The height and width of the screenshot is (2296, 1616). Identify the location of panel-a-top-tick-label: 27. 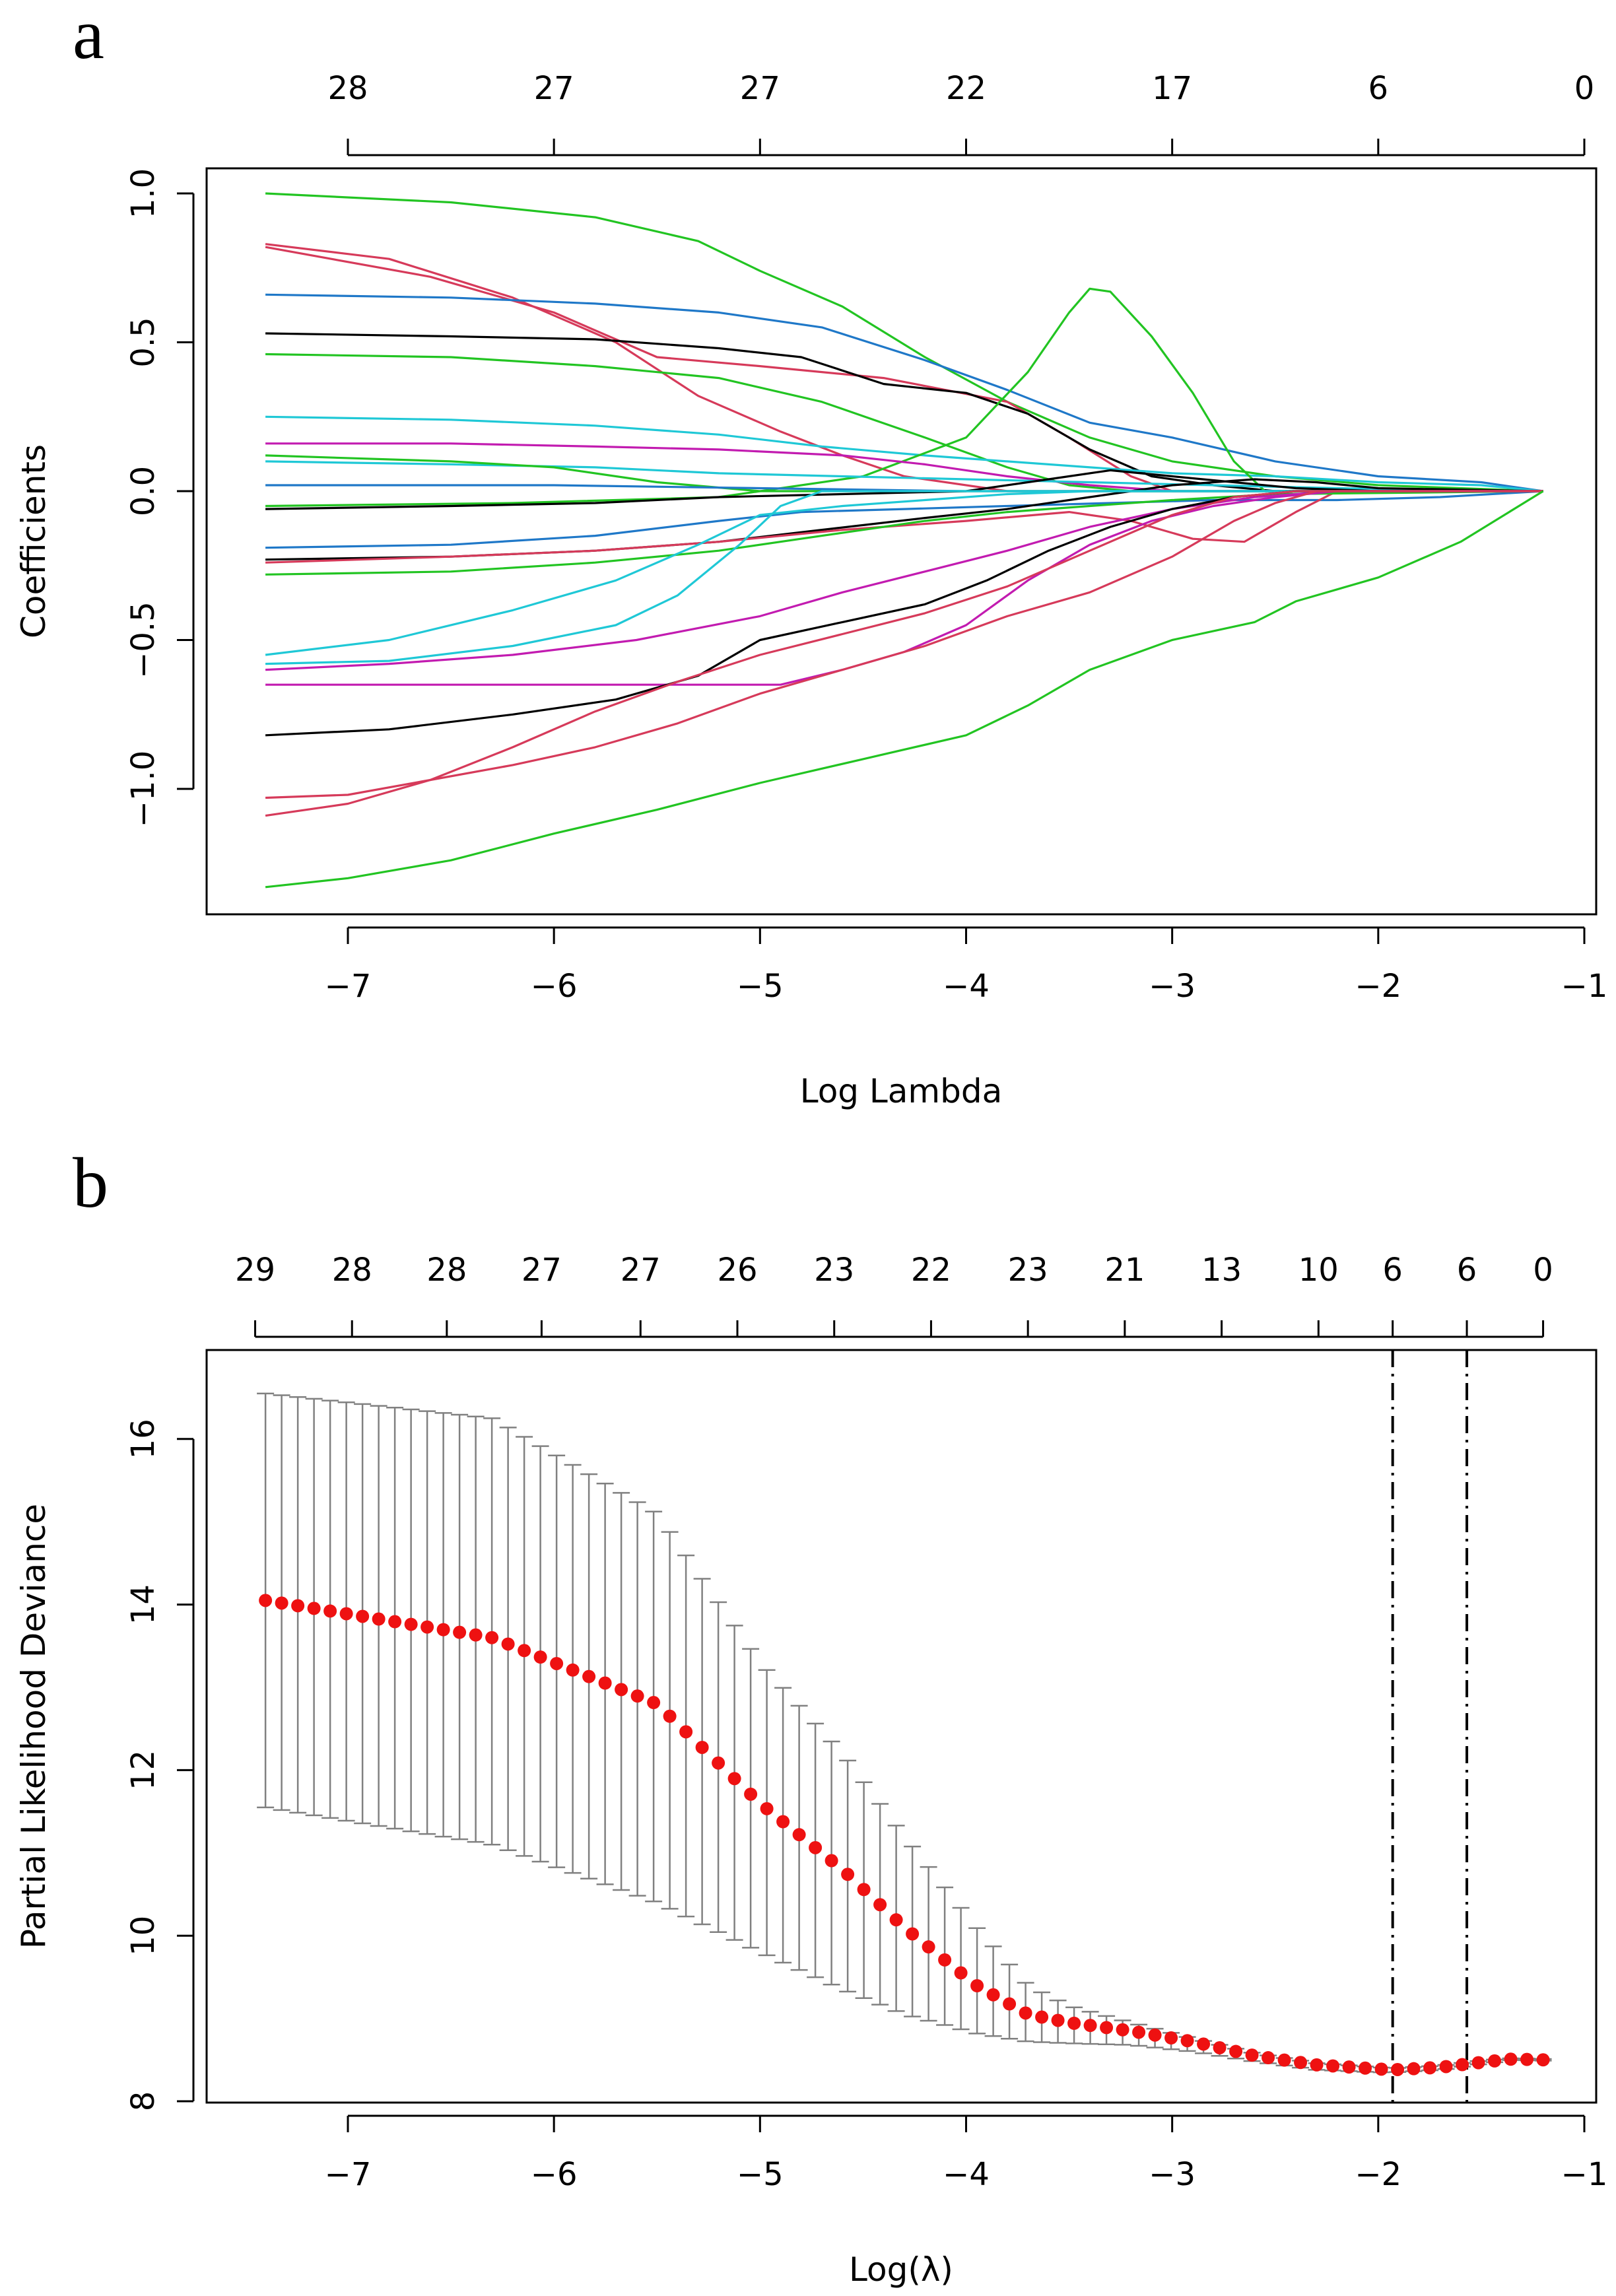
(554, 88).